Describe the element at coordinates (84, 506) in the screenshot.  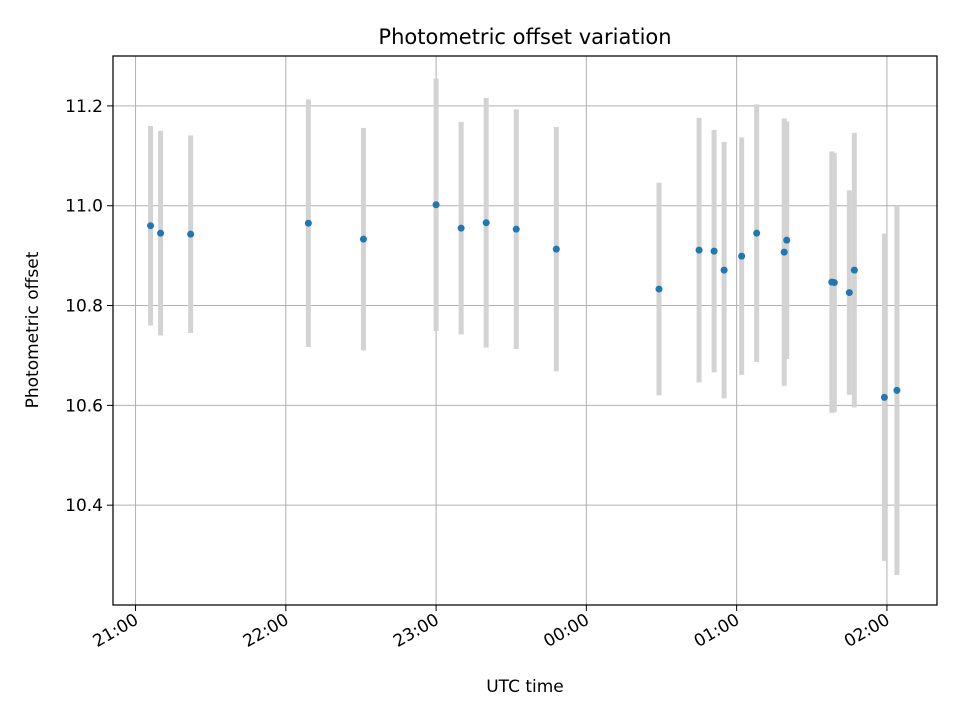
I see `y-tick-label: 10.4` at that location.